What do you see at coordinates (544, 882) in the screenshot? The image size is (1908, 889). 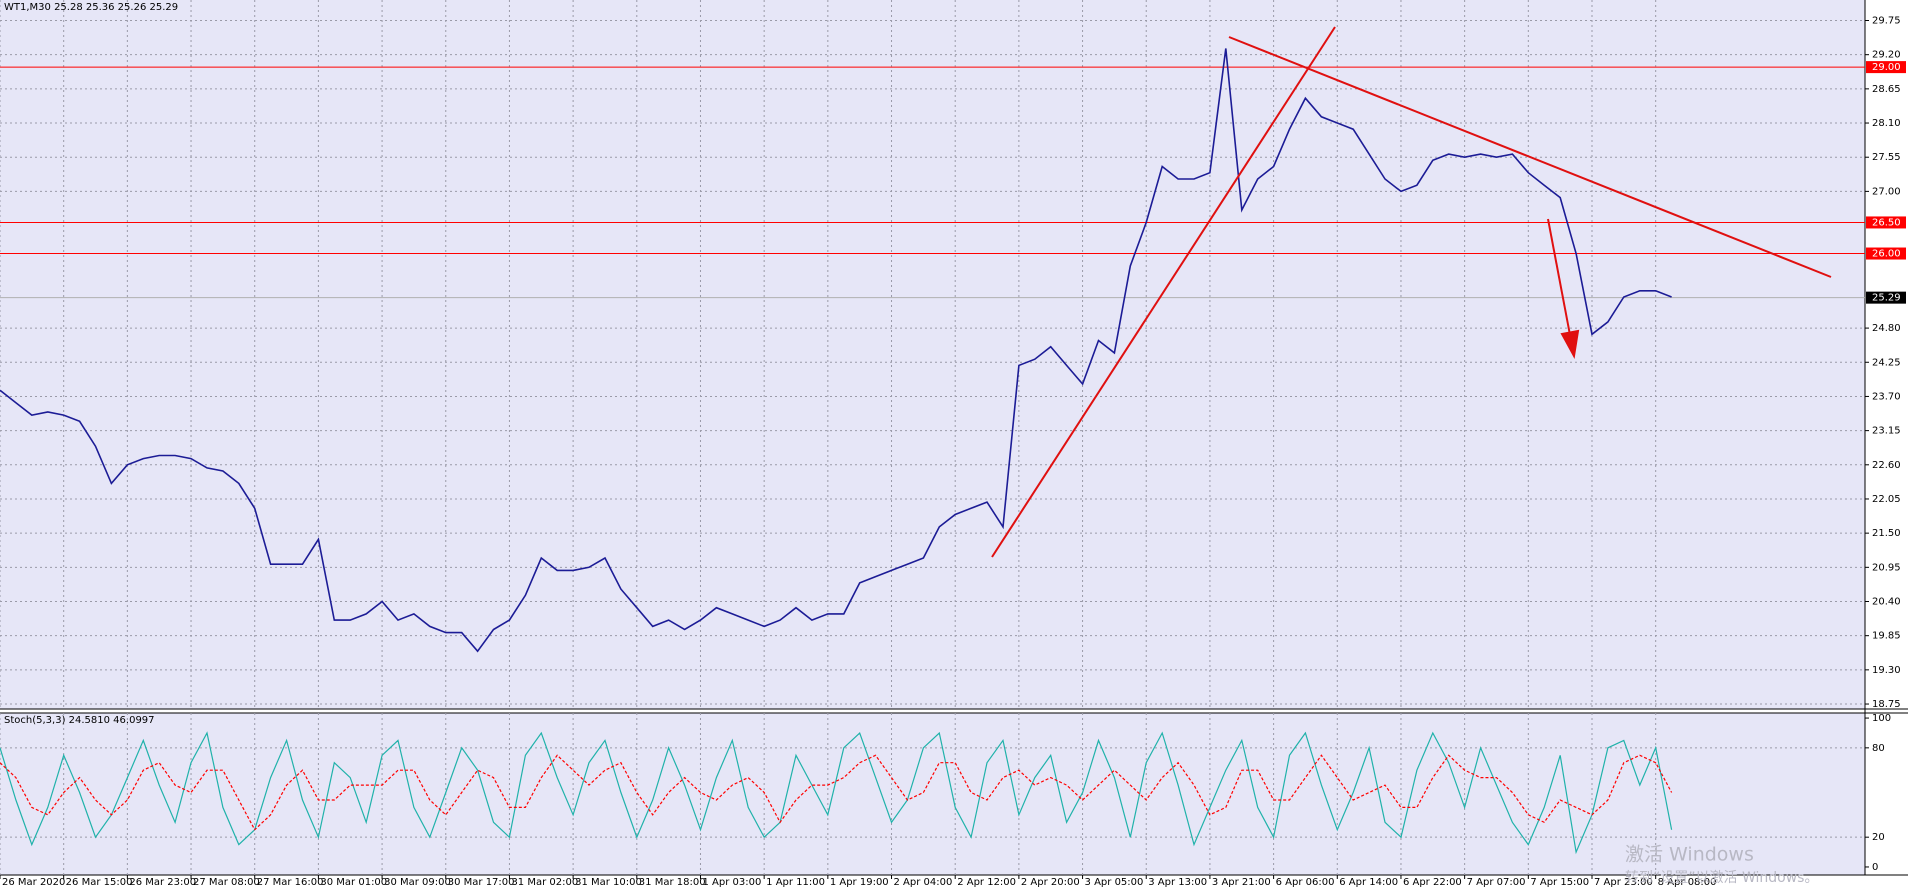 I see `x-tick-label: 31 Mar 02:00` at bounding box center [544, 882].